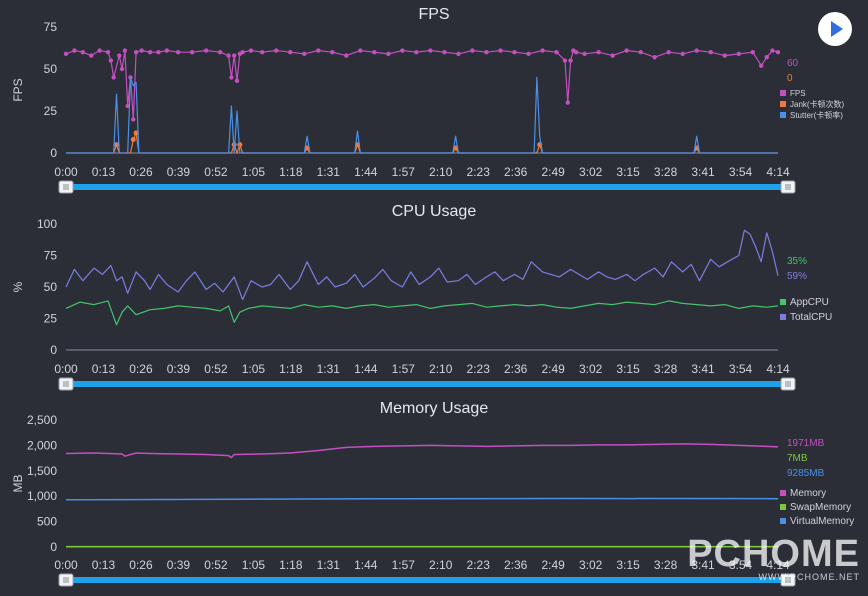 This screenshot has width=868, height=596. I want to click on play-button, so click(835, 29).